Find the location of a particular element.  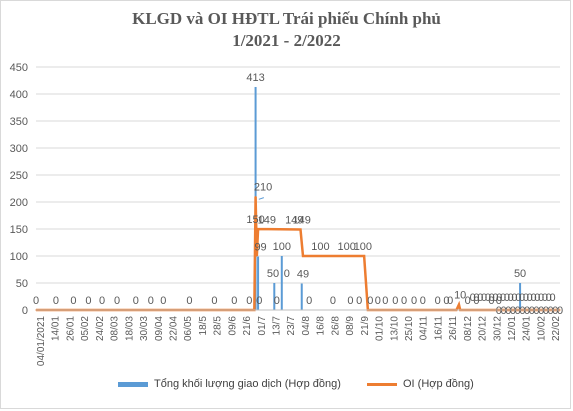

x-tick: 12/01 is located at coordinates (512, 328).